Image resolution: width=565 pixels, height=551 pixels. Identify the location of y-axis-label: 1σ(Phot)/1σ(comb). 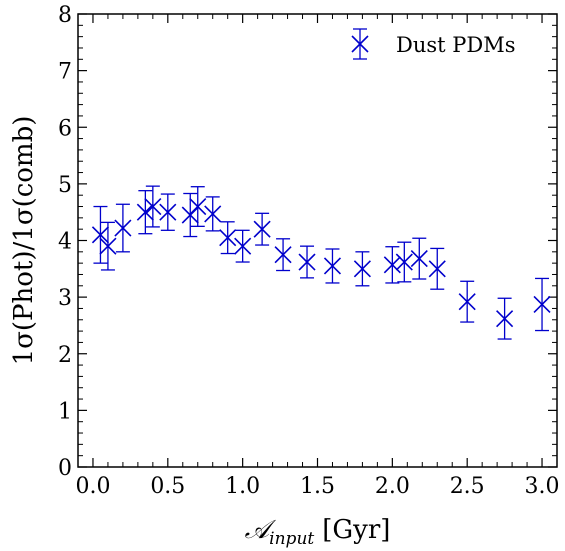
(24, 241).